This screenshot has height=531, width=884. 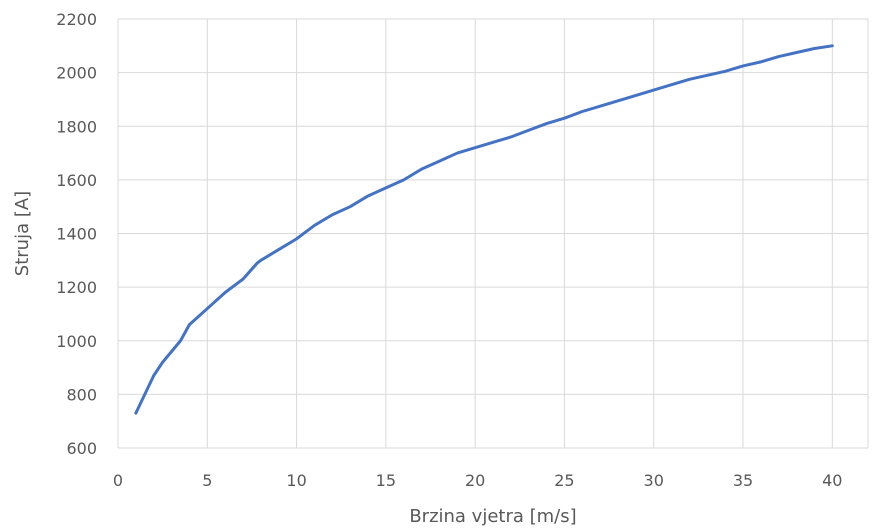 I want to click on y-tick-label: 1800, so click(x=76, y=126).